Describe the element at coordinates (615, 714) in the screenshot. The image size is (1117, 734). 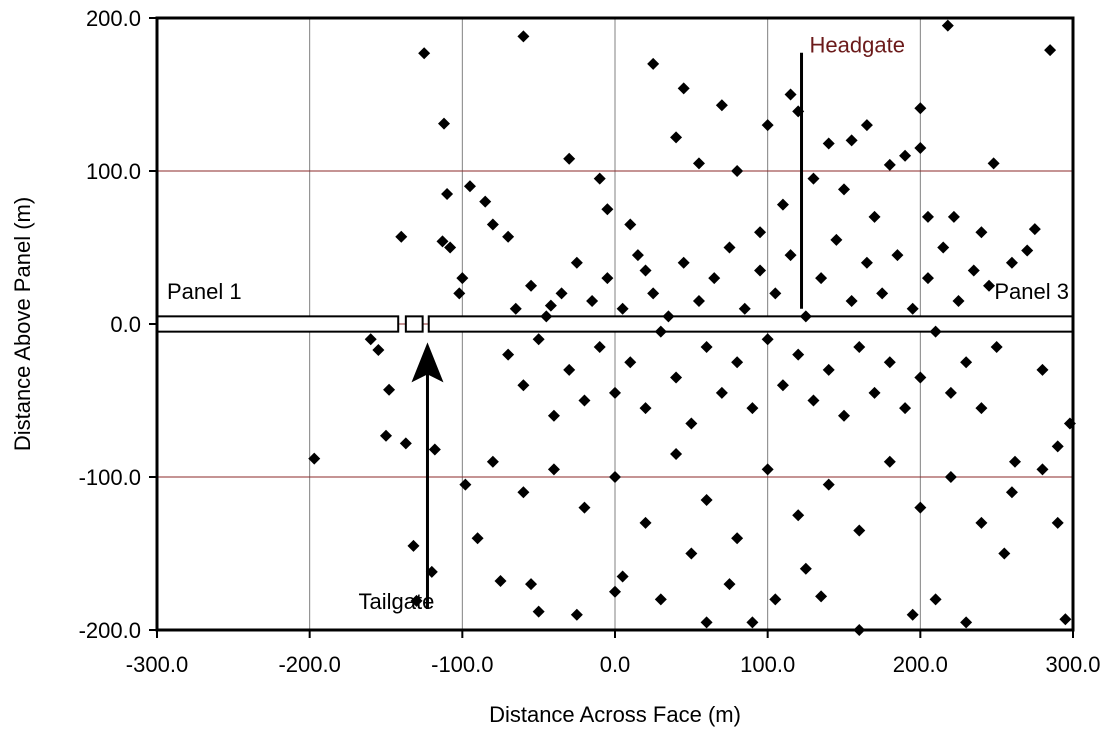
I see `x-axis-title: Distance Across Face (m)` at that location.